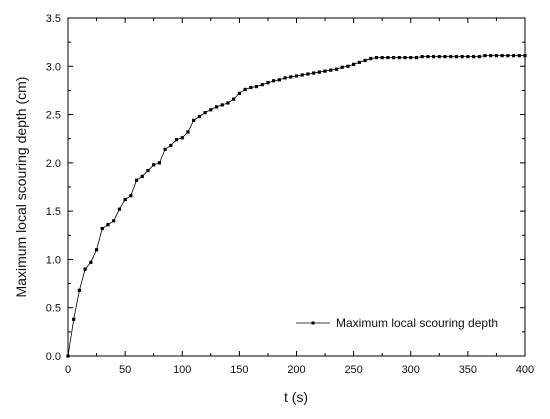 The height and width of the screenshot is (419, 550). I want to click on legend-label: Maximum local scouring depth, so click(417, 323).